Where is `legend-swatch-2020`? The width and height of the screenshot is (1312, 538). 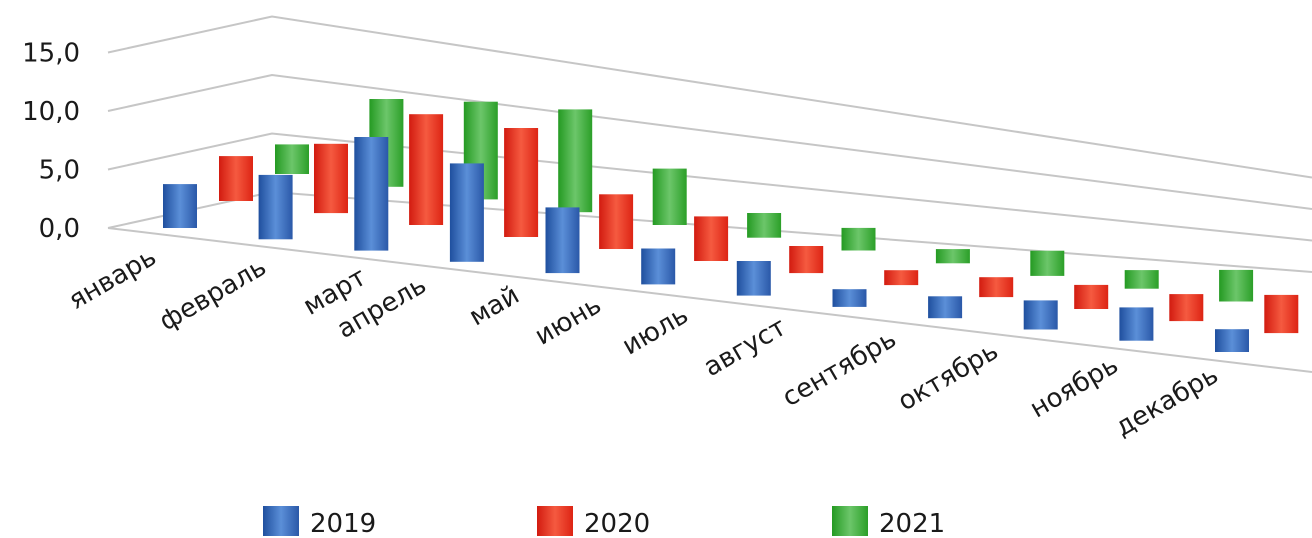 legend-swatch-2020 is located at coordinates (555, 521).